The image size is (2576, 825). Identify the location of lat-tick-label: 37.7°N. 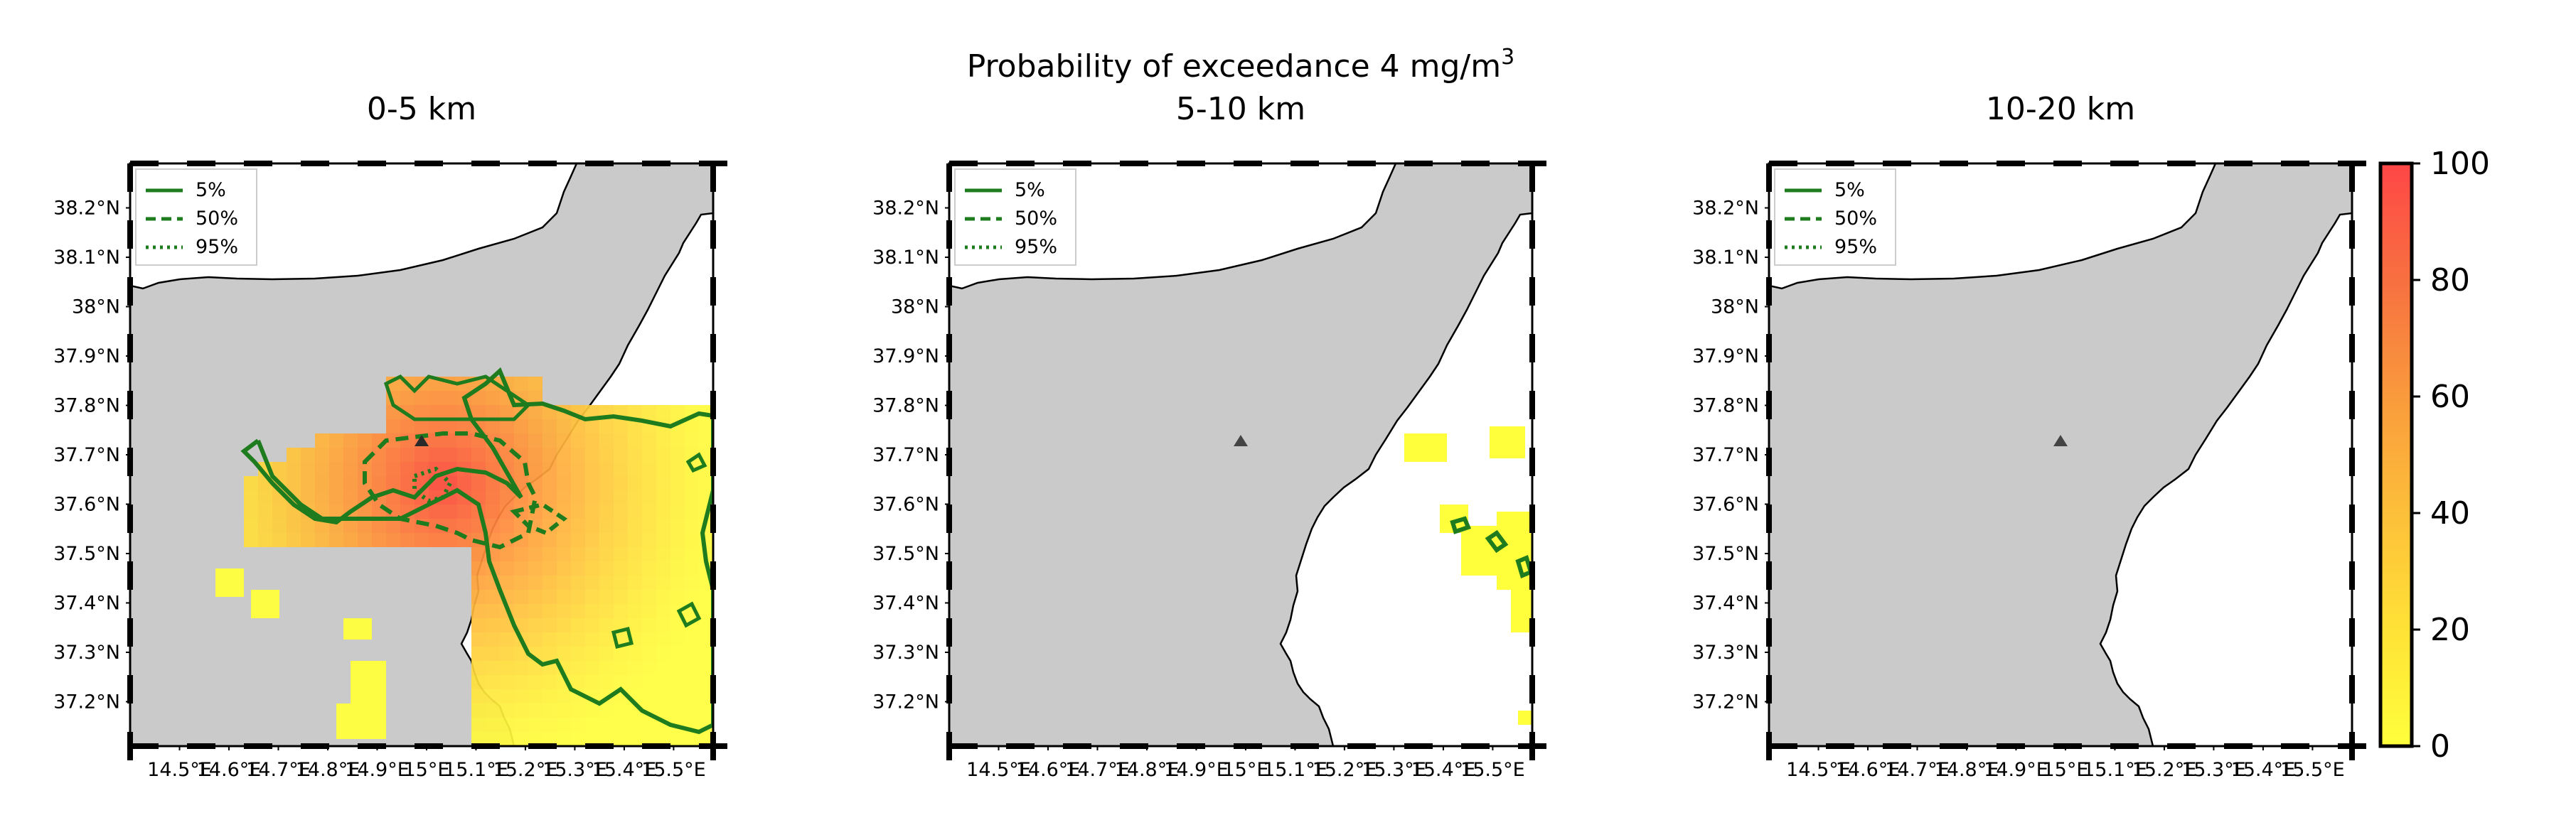
(86, 455).